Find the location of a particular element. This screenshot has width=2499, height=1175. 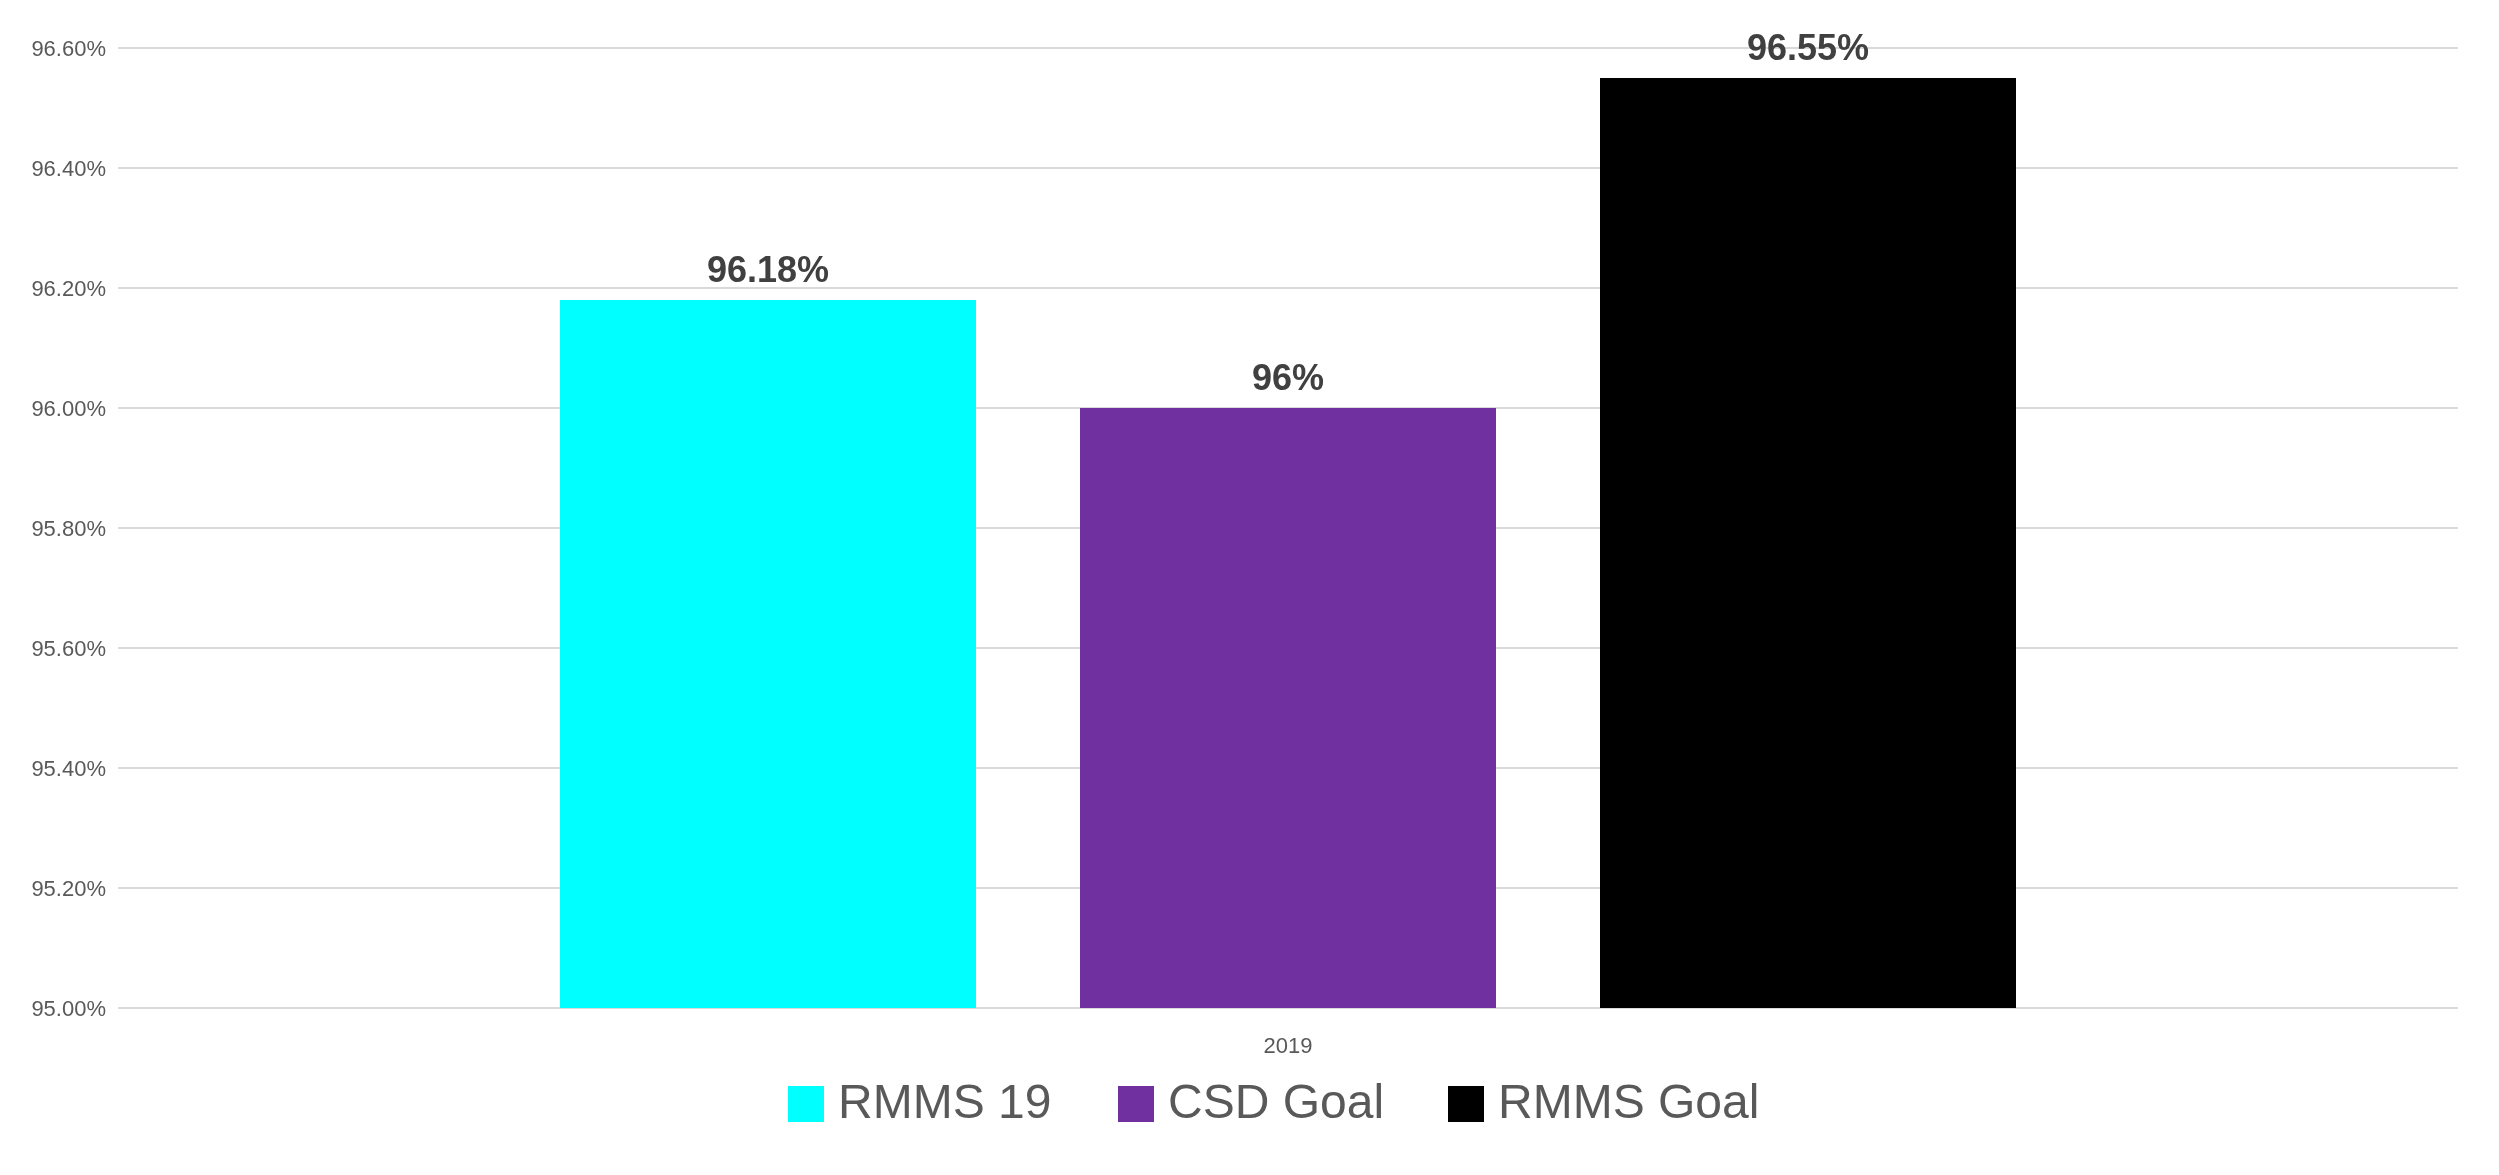

data-label: 96% is located at coordinates (1288, 377).